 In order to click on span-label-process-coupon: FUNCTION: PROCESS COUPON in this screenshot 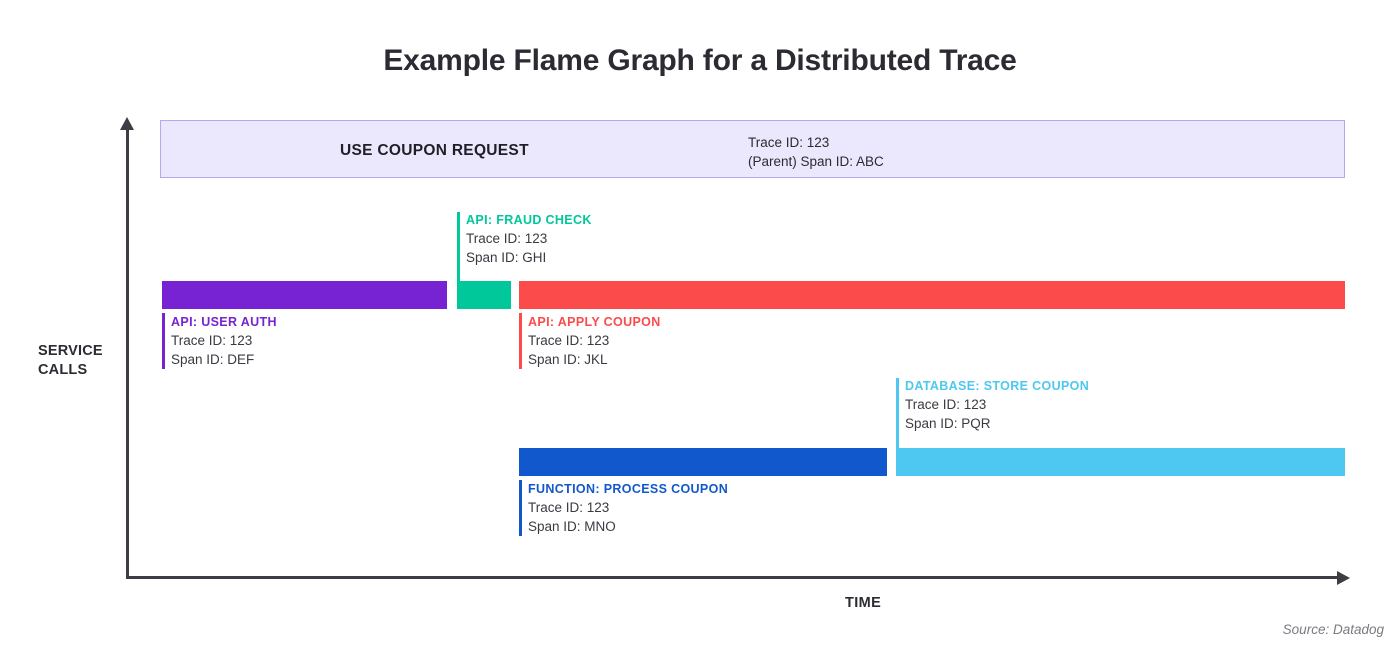, I will do `click(628, 489)`.